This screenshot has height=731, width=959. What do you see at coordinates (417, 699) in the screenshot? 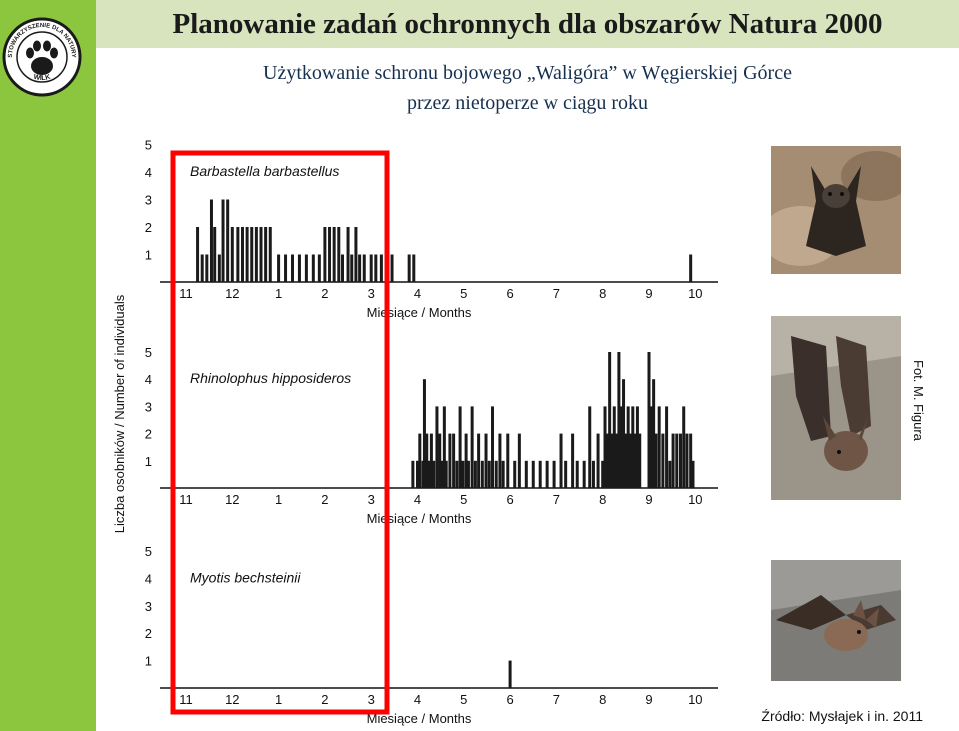
I see `x-tick-label: 4` at bounding box center [417, 699].